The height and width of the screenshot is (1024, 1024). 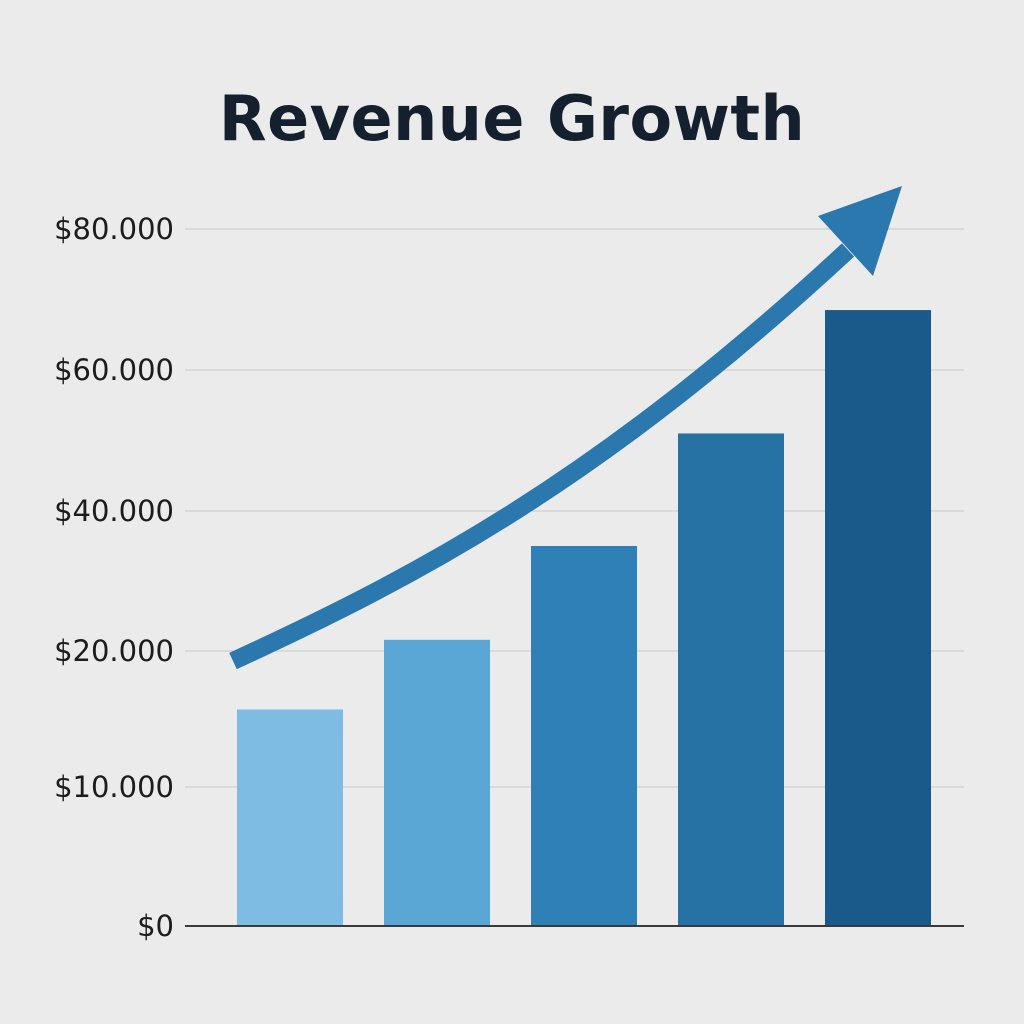 I want to click on y-tick-label: $40.000, so click(x=114, y=511).